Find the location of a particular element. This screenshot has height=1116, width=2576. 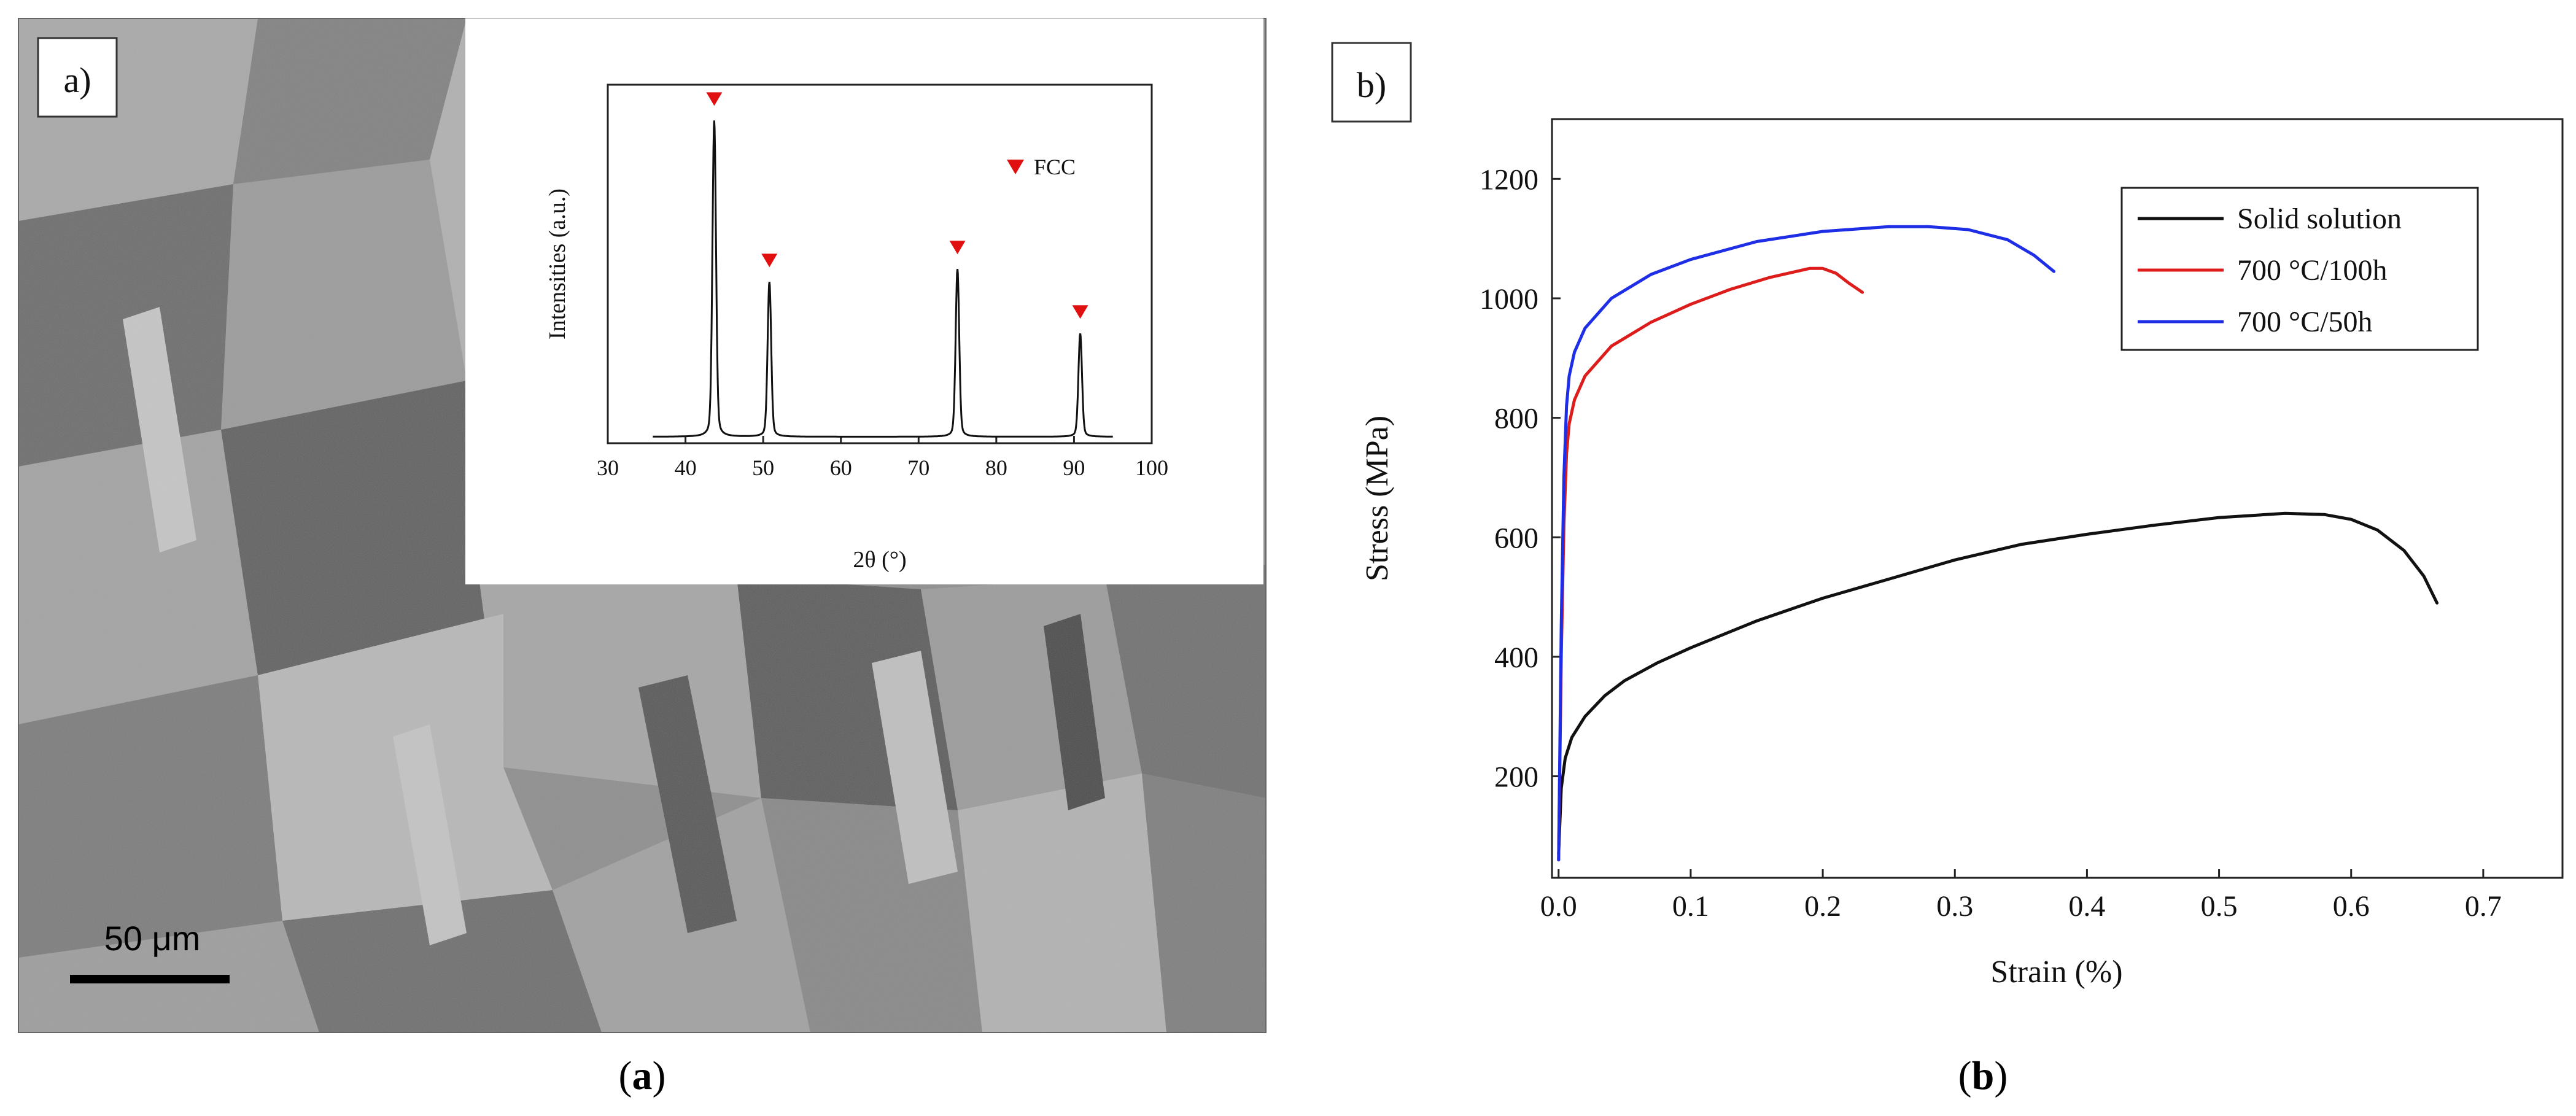

series-line-700-c-50h is located at coordinates (1806, 544).